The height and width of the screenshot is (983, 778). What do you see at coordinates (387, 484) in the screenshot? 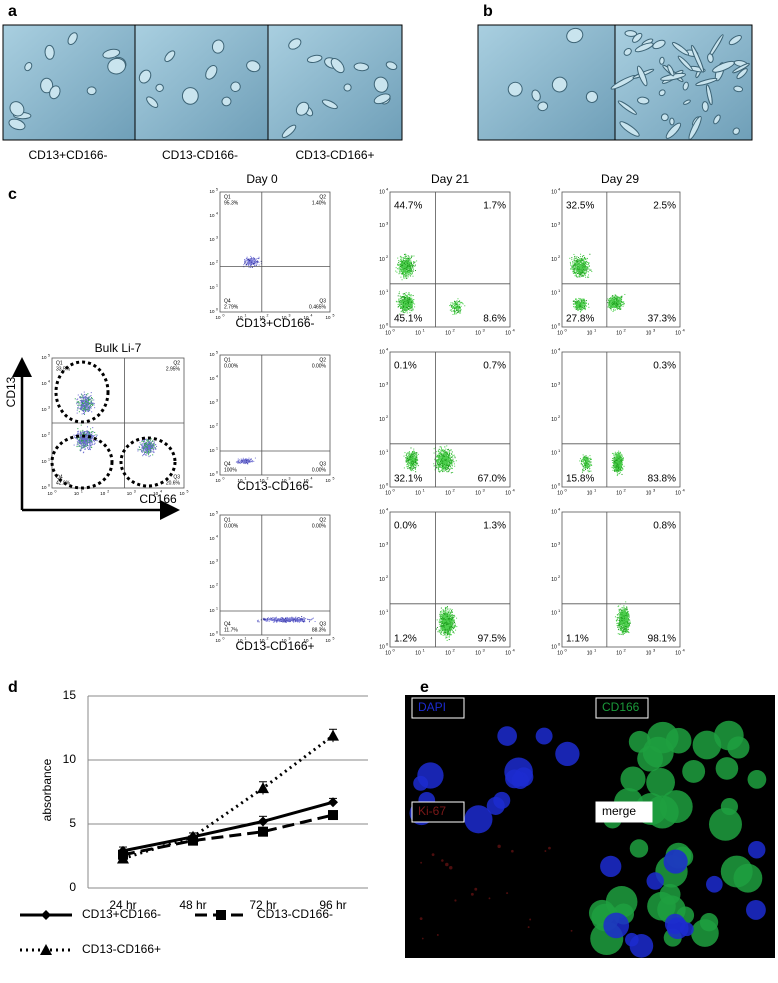
I see `tick-exponent: 0` at bounding box center [387, 484].